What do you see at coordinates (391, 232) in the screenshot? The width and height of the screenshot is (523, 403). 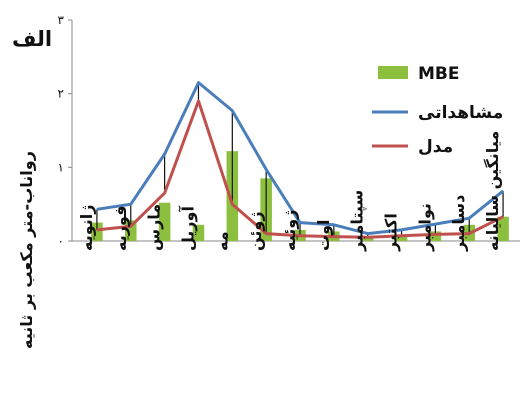 I see `x-tick-label: اکتبر` at bounding box center [391, 232].